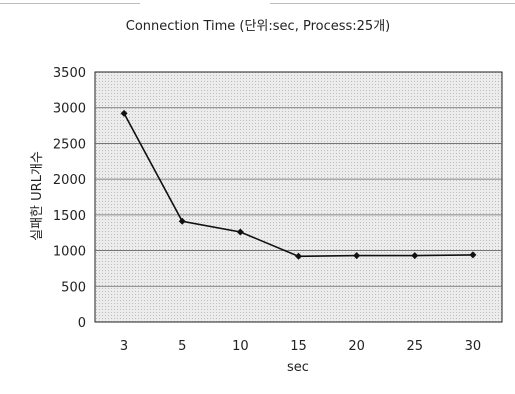  What do you see at coordinates (37, 196) in the screenshot?
I see `y-axis-label: 실패한 URL개수` at bounding box center [37, 196].